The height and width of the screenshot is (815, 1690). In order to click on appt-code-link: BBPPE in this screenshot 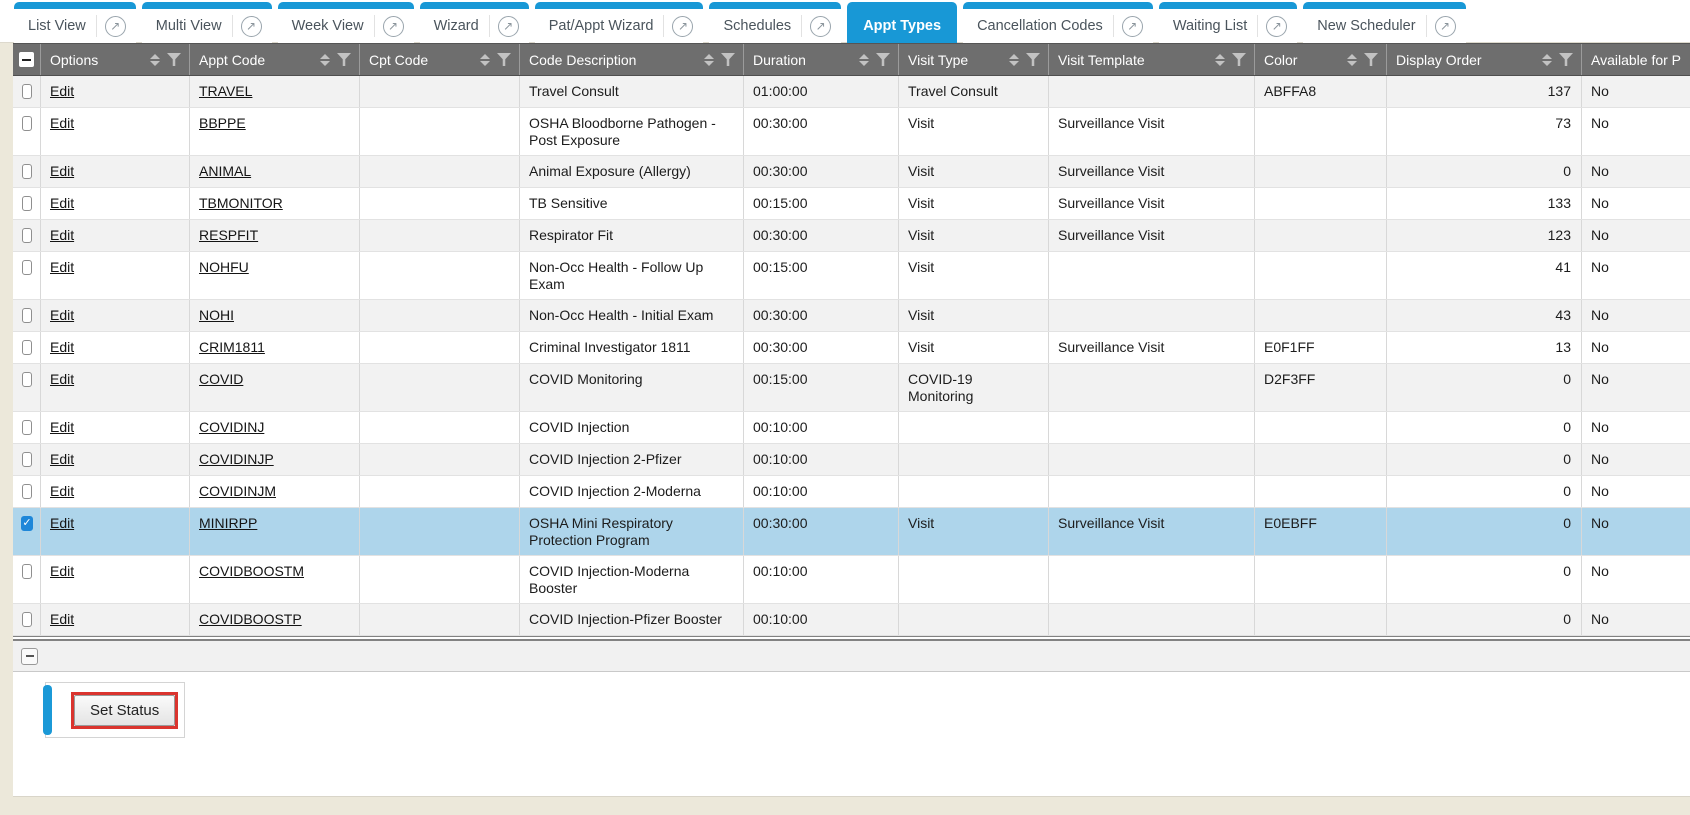, I will do `click(222, 123)`.